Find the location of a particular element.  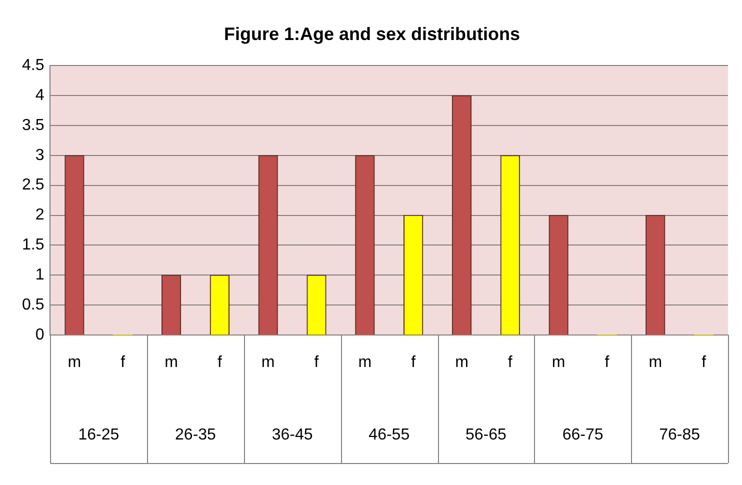

text: 46-55 is located at coordinates (389, 435).